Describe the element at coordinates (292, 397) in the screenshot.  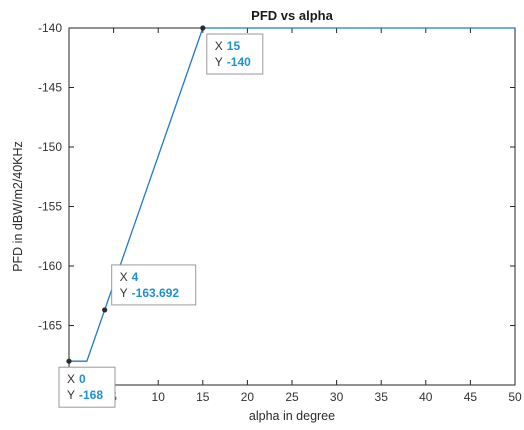
I see `x-tick-label: 25` at that location.